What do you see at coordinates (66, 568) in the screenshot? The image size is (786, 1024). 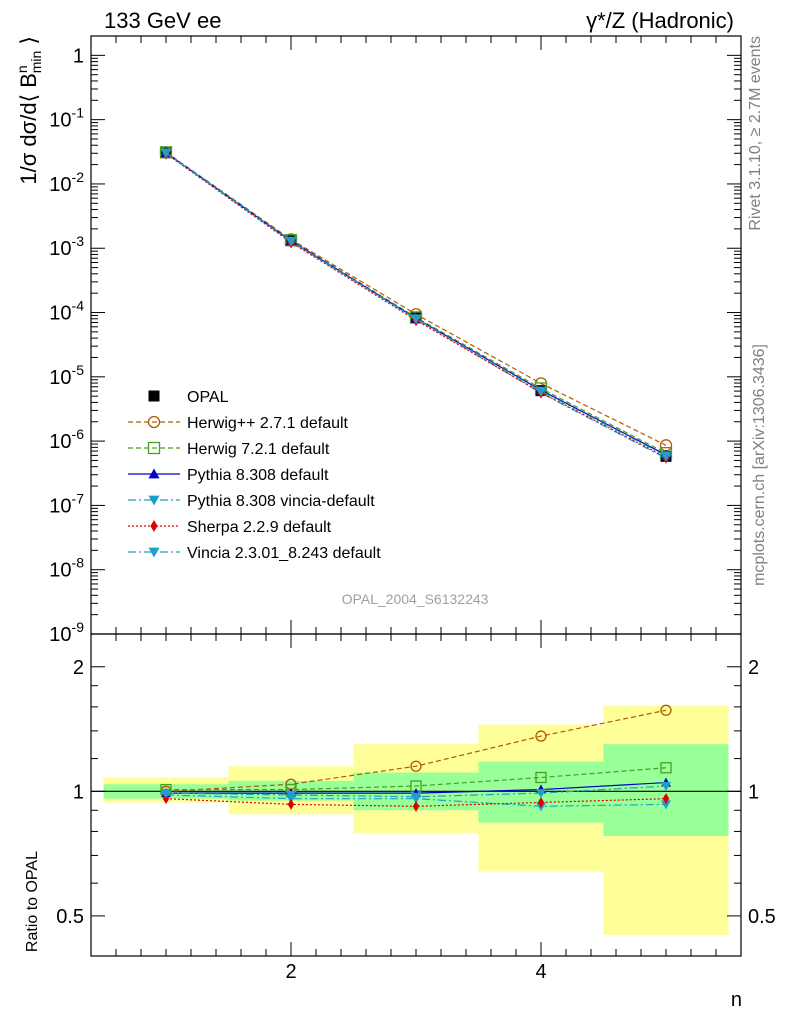 I see `main-y-tick-label: 10⁻⁸` at bounding box center [66, 568].